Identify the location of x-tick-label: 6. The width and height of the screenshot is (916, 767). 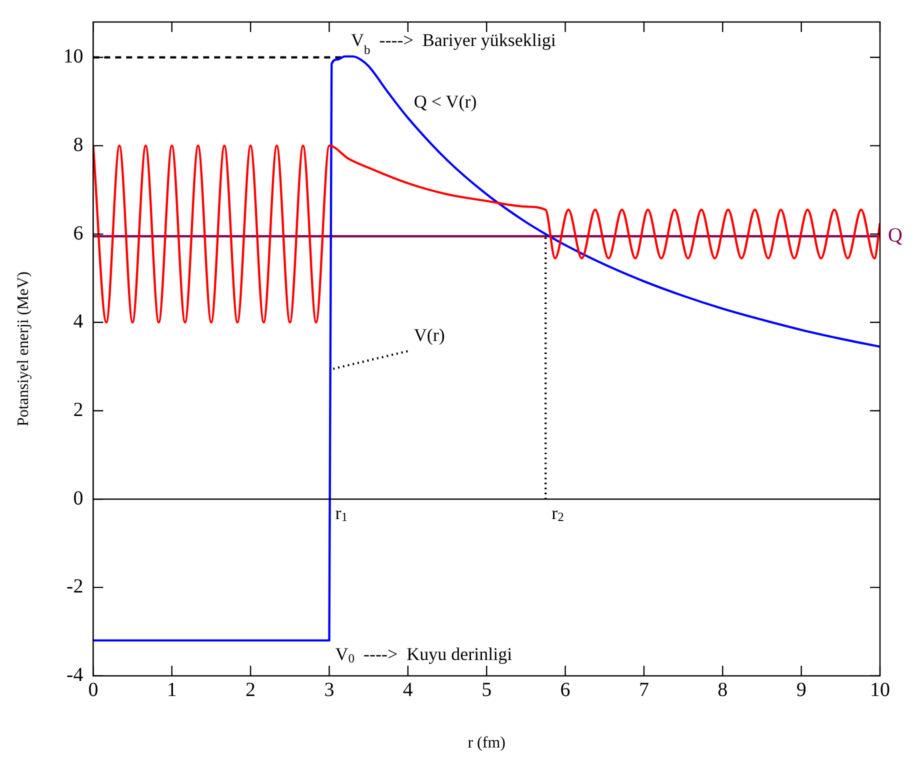
(565, 690).